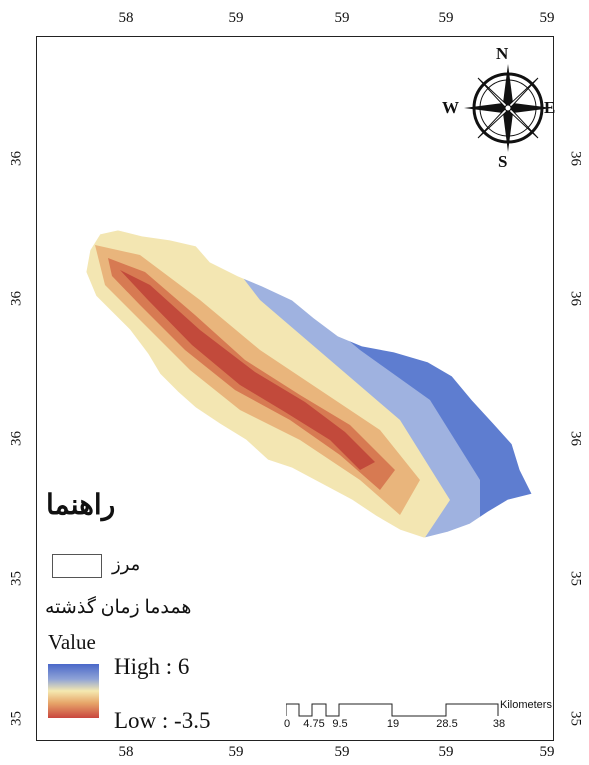 Image resolution: width=589 pixels, height=765 pixels. What do you see at coordinates (502, 53) in the screenshot?
I see `compass-north-label: N` at bounding box center [502, 53].